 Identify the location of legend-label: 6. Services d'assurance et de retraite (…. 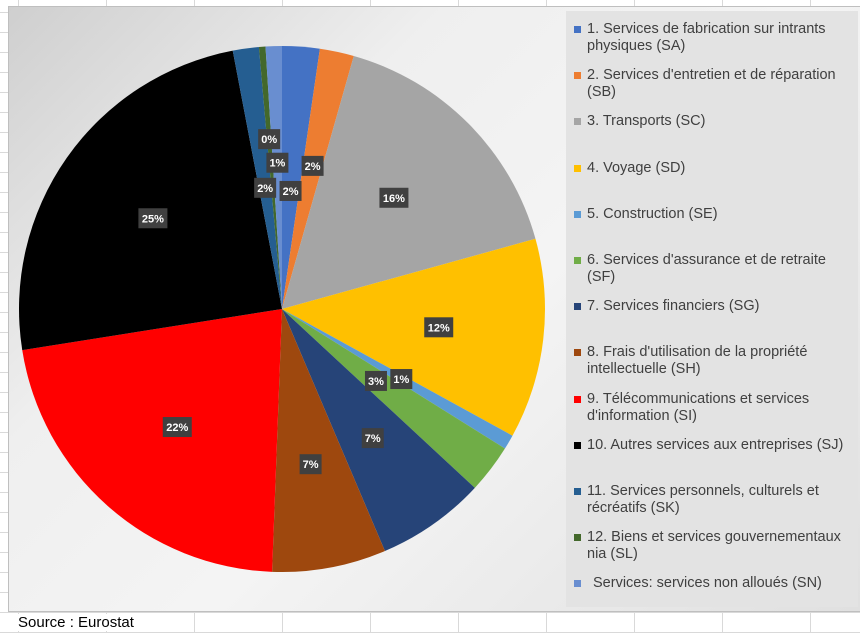
(706, 268).